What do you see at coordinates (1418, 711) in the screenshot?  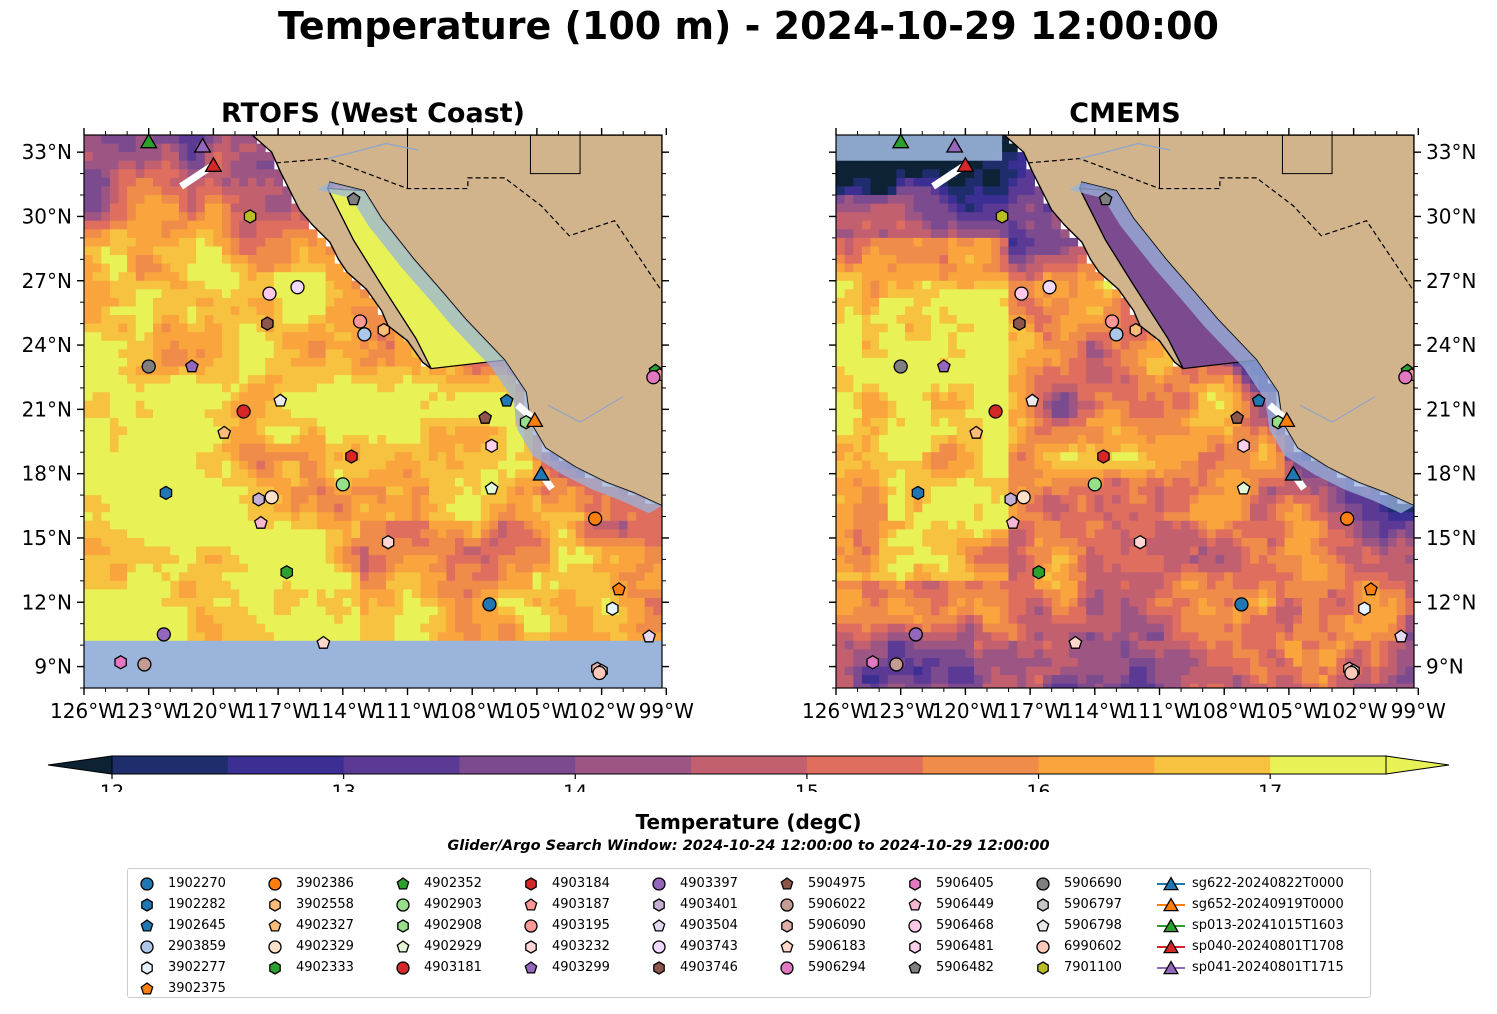 I see `x-tick-label: 99°W` at bounding box center [1418, 711].